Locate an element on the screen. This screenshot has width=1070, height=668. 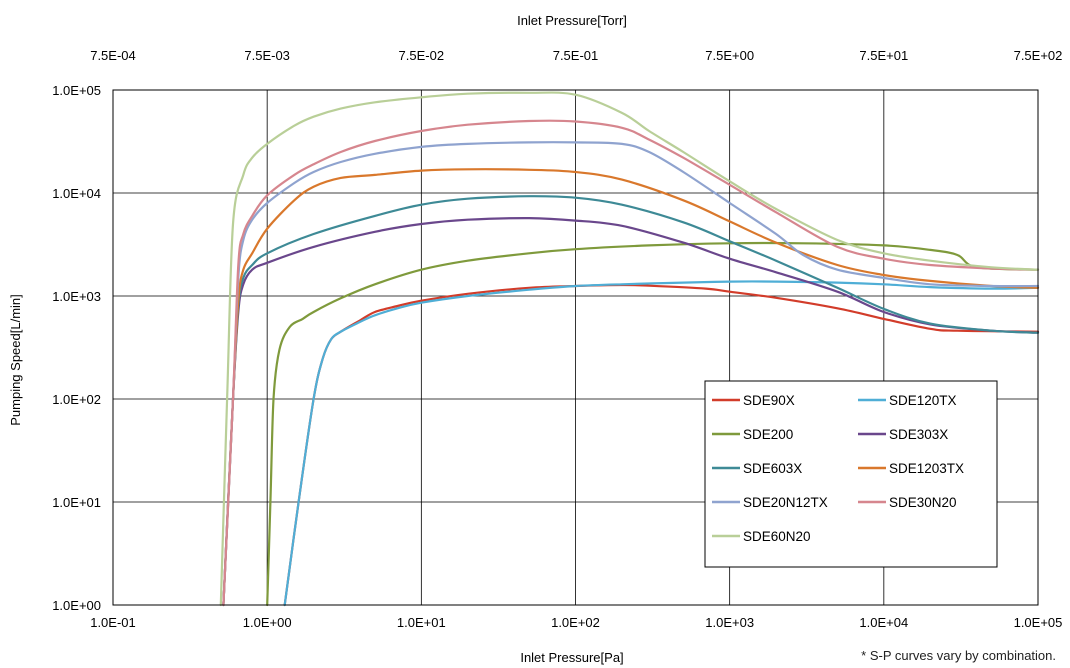
legend-label: SDE90X is located at coordinates (769, 400).